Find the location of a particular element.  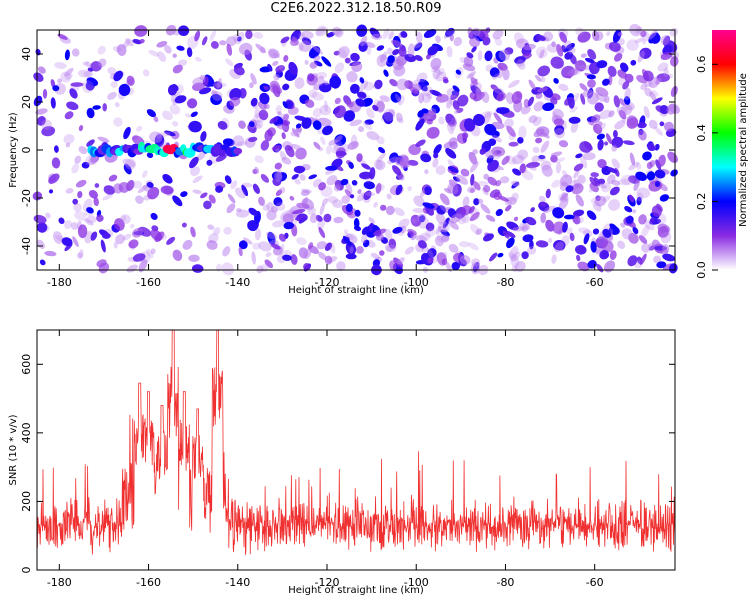

colorbar-tick-label: 0.4 is located at coordinates (701, 133).